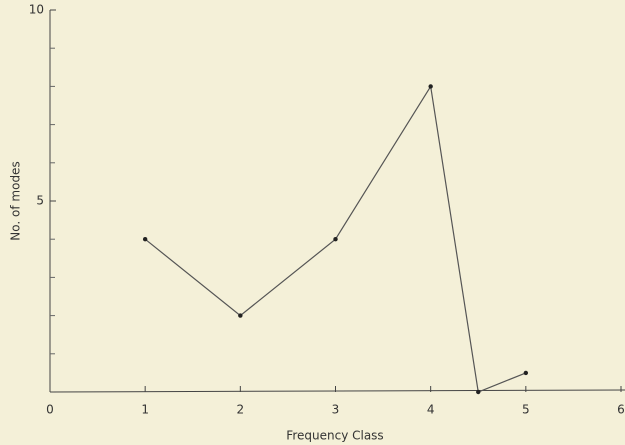  I want to click on y-axis-label: No. of modes, so click(16, 200).